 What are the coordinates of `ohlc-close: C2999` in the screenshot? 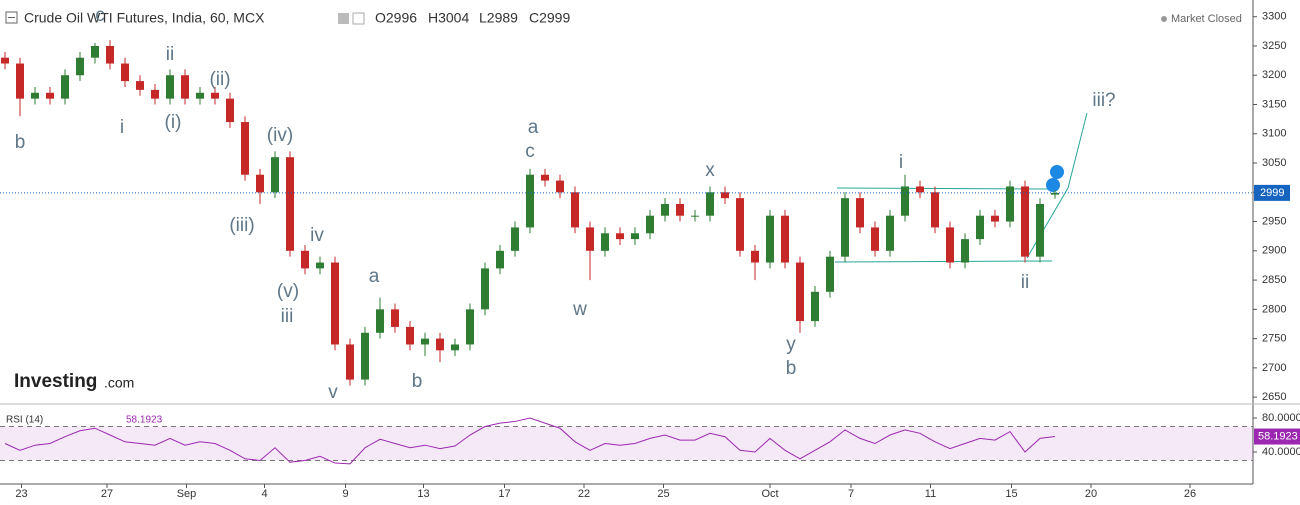 It's located at (549, 18).